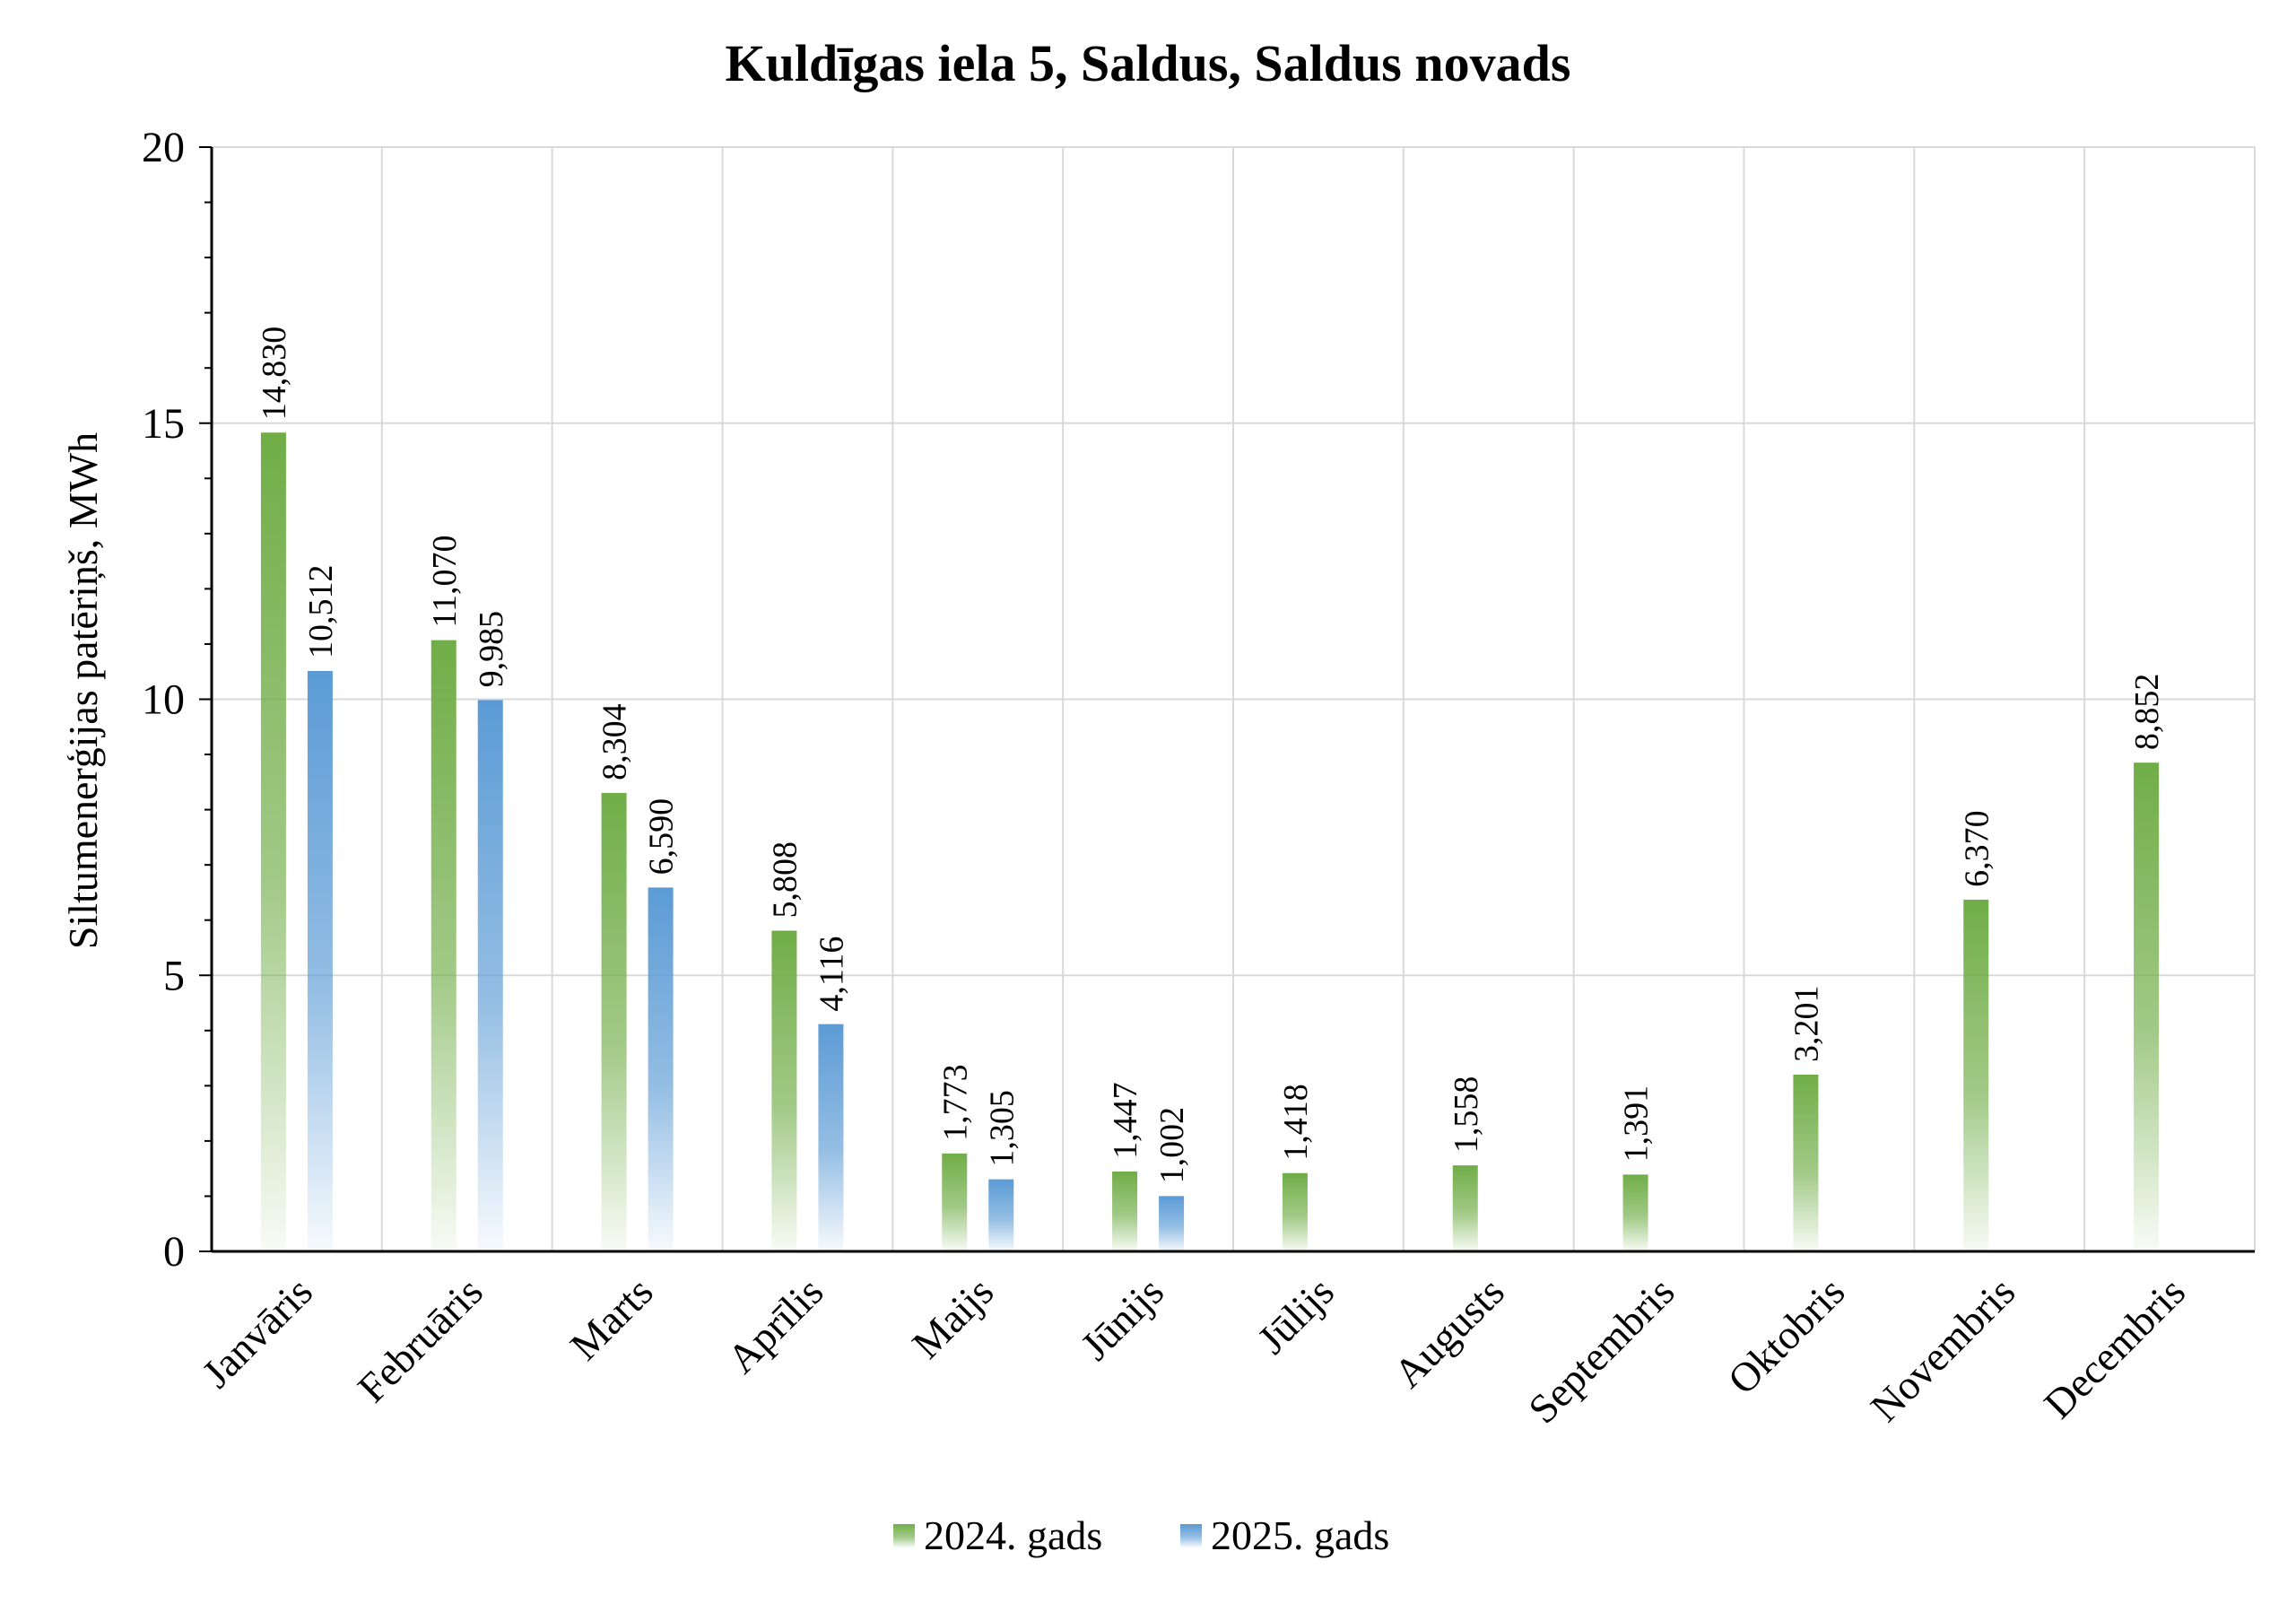  I want to click on y-tick-label: 5, so click(174, 975).